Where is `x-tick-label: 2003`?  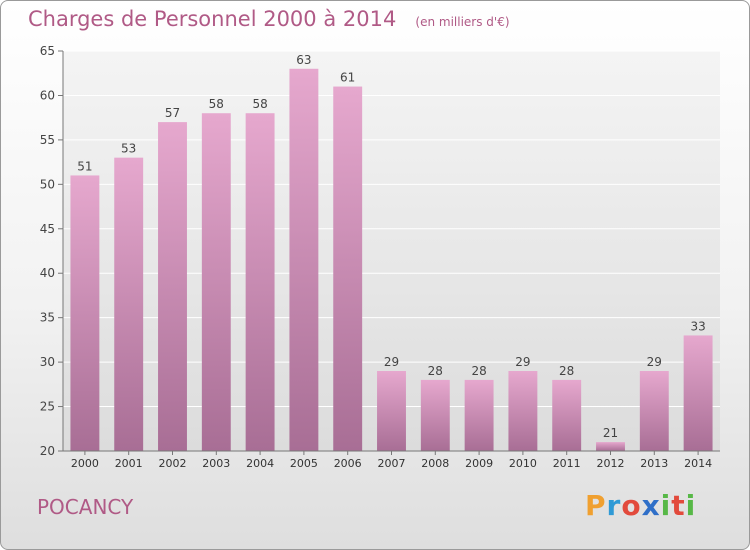 x-tick-label: 2003 is located at coordinates (216, 463).